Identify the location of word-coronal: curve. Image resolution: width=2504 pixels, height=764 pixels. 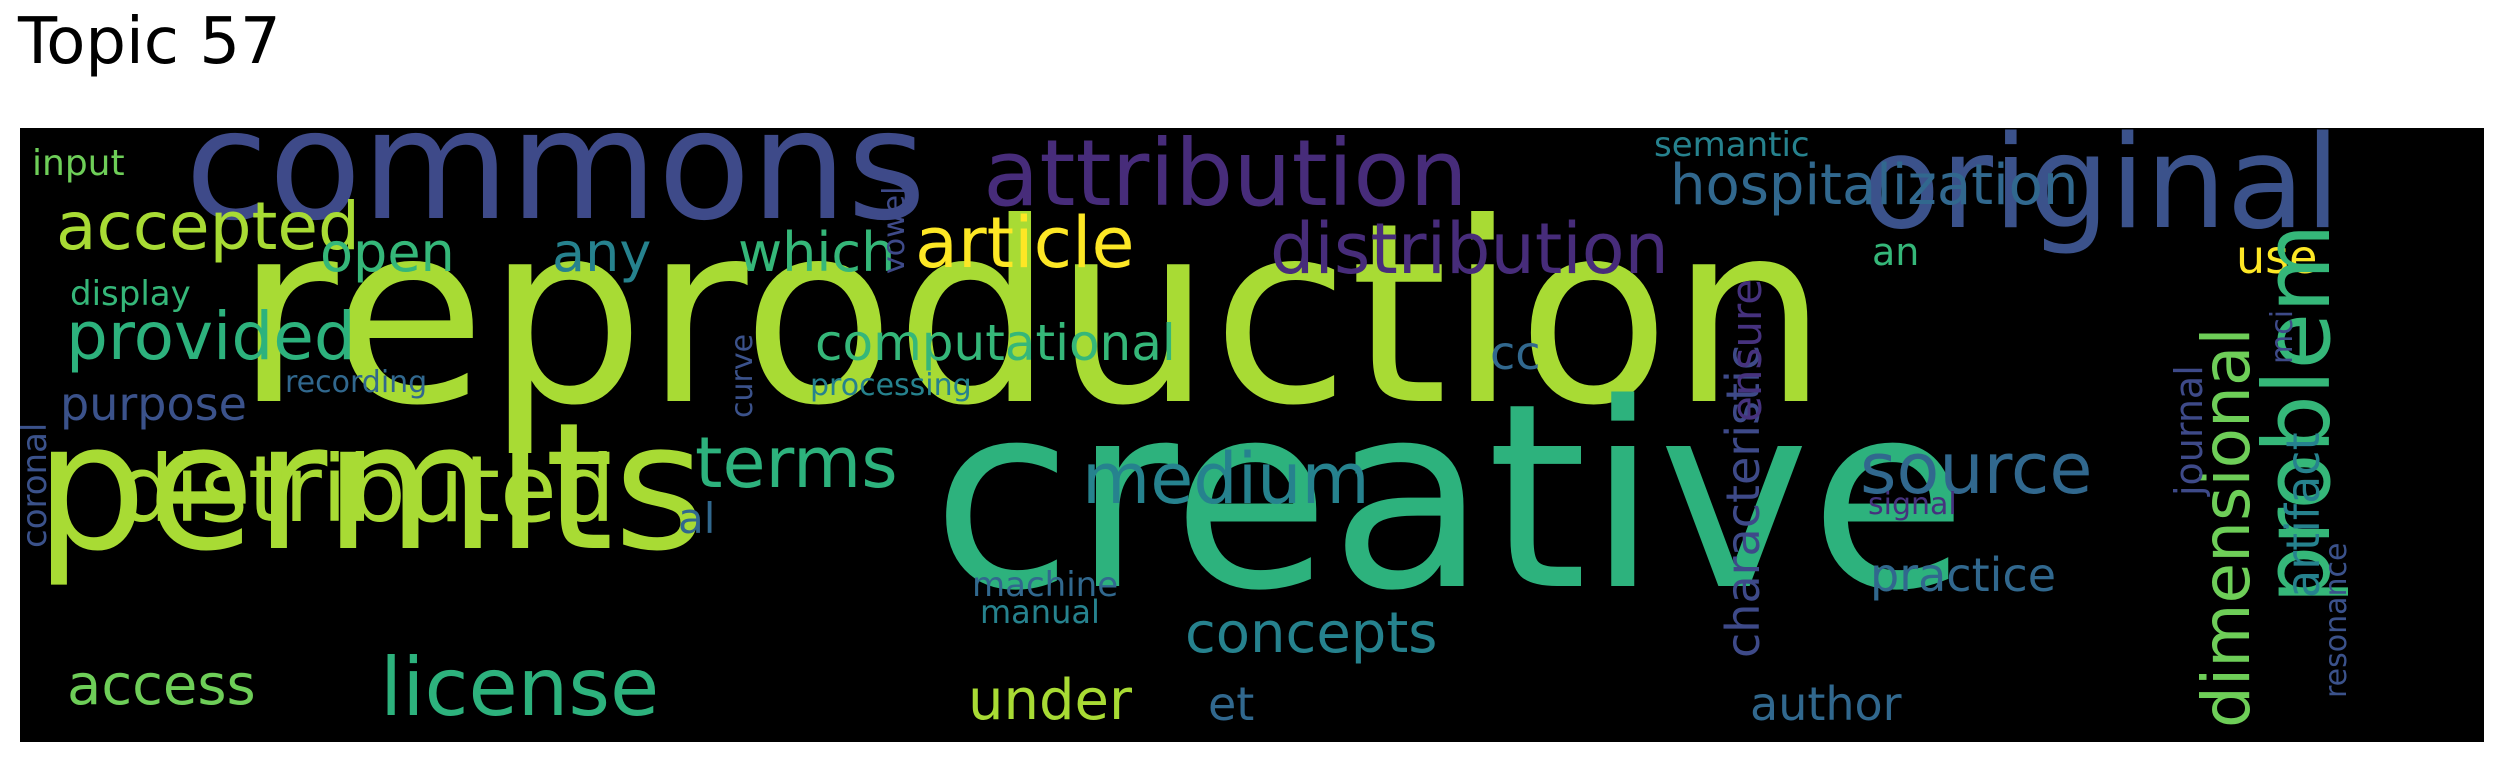
(742, 375).